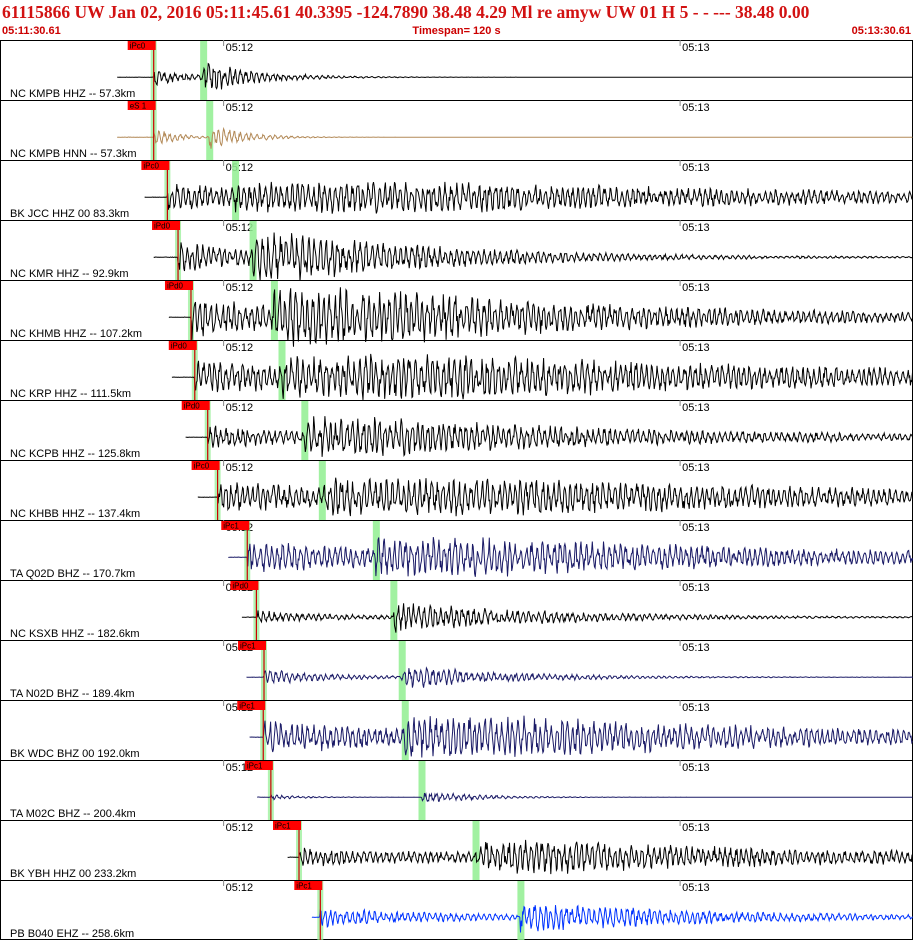 The height and width of the screenshot is (940, 913). I want to click on trace-row: 05:12 05:13 eS 1 NC KMPB HNN -- 57.3km, so click(456, 130).